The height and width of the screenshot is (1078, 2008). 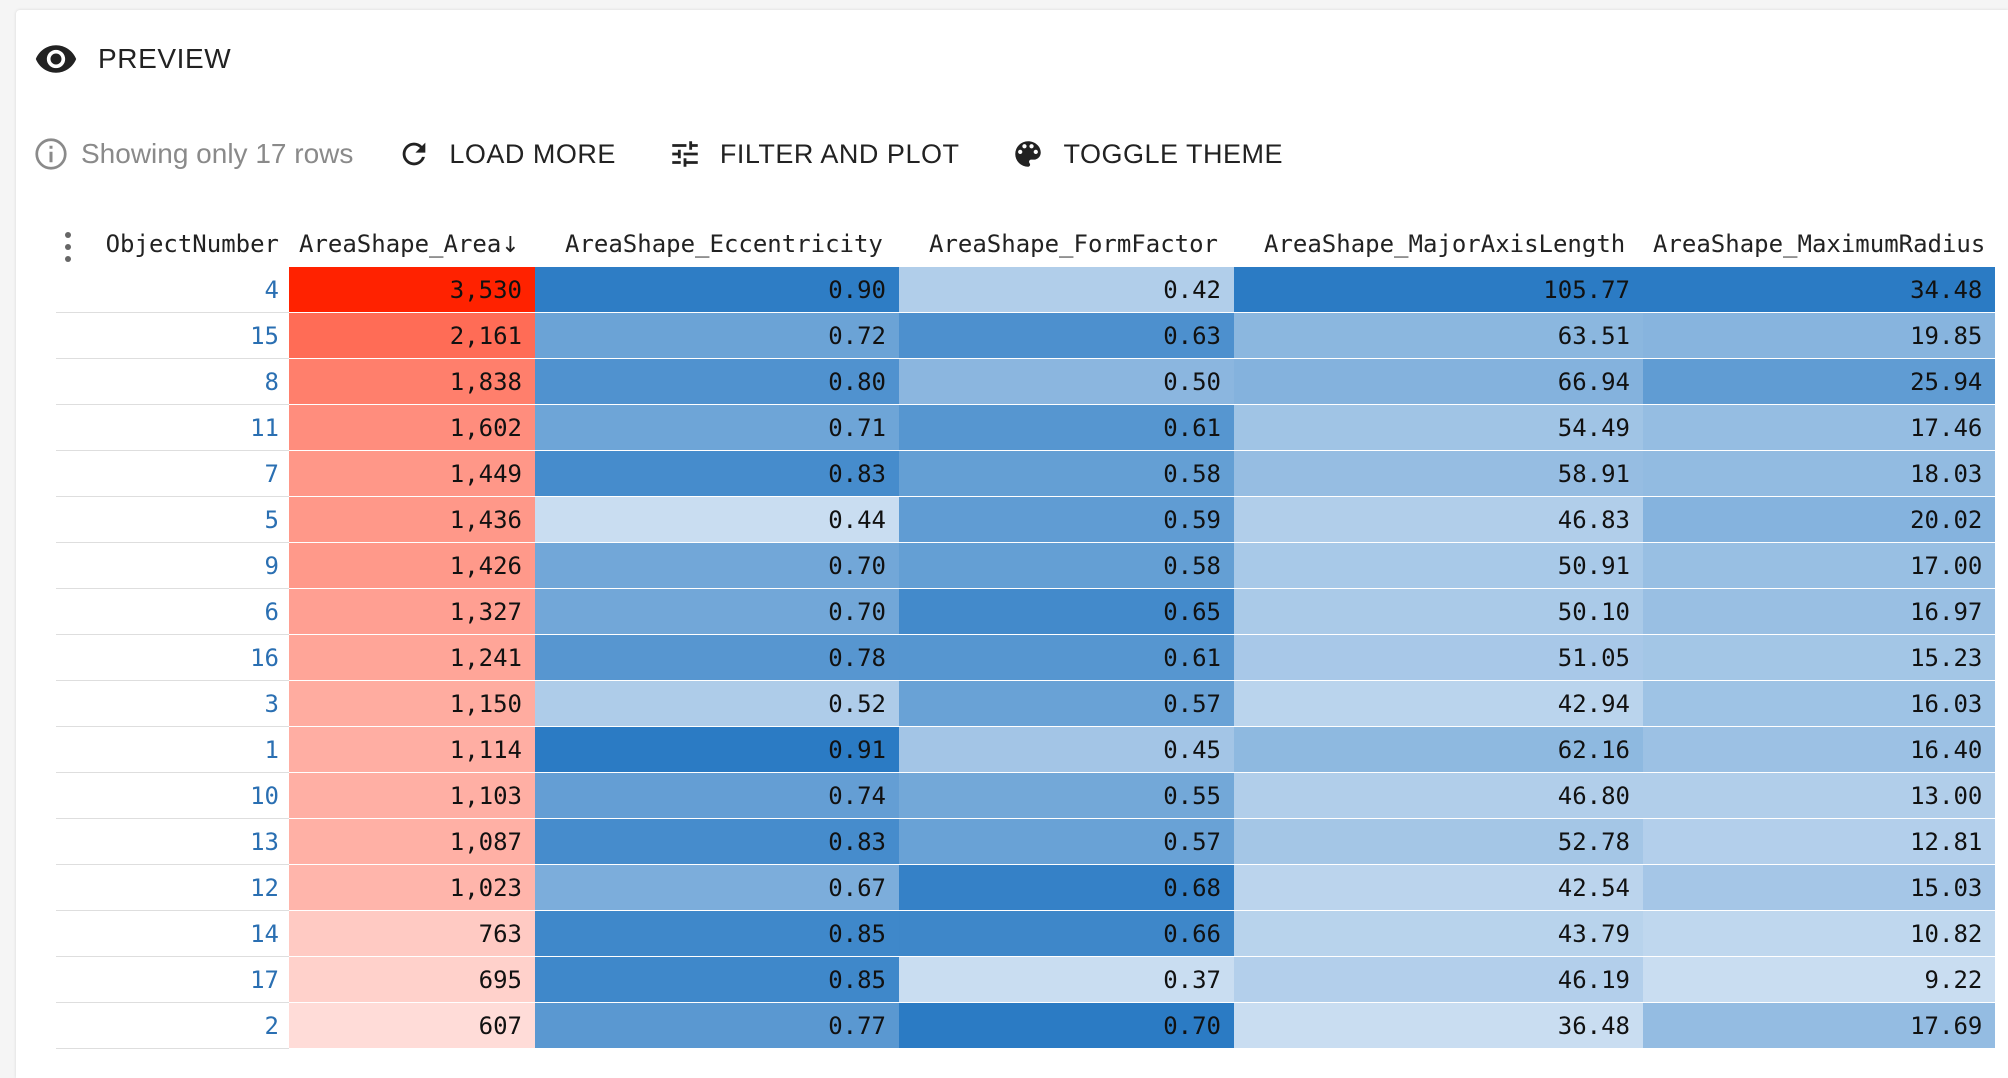 I want to click on row-index-link: 9, so click(x=172, y=565).